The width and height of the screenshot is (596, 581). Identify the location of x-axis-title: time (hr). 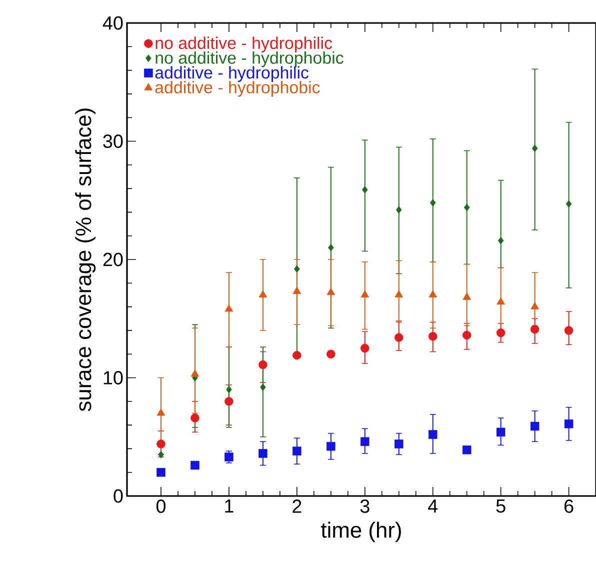
(361, 532).